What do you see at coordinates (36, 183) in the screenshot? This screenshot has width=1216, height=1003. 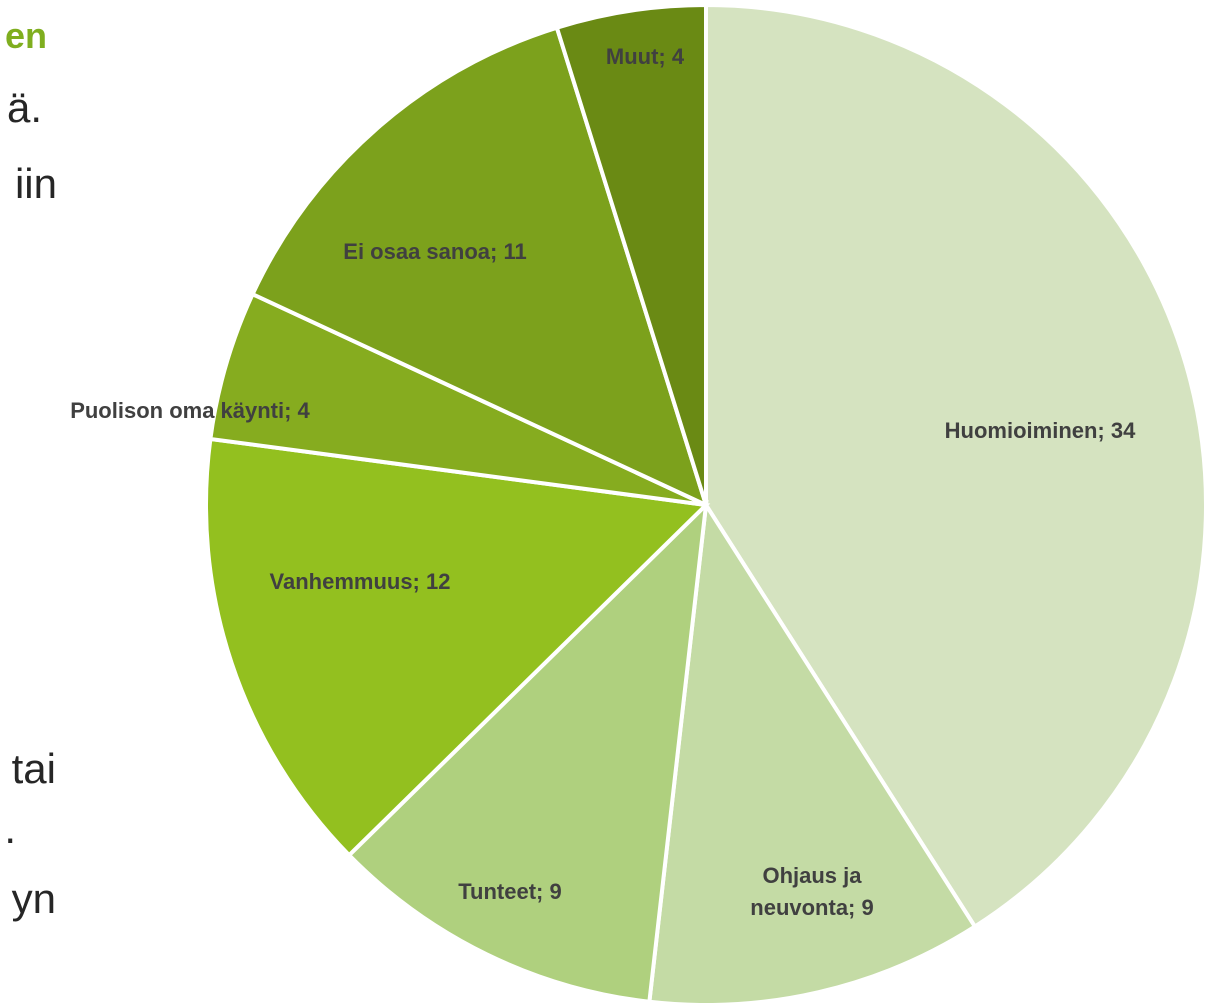 I see `side-text: iin` at bounding box center [36, 183].